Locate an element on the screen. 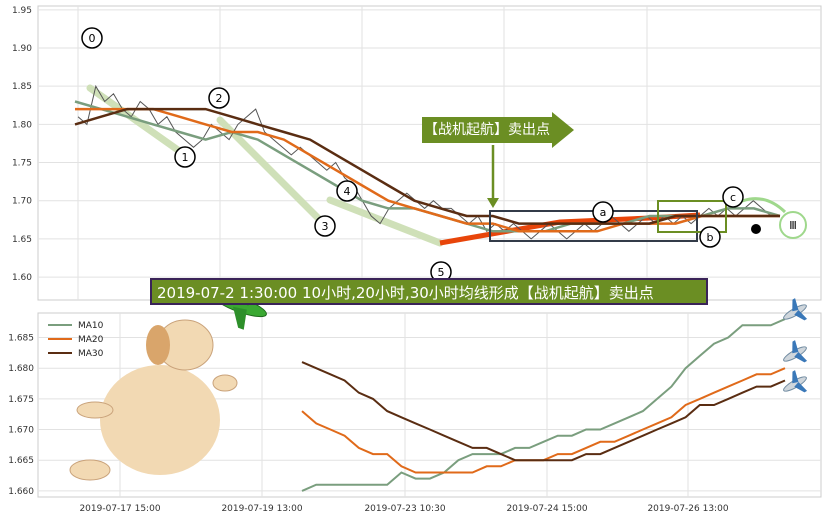  top-y-tick-label: 1.90 is located at coordinates (22, 49).